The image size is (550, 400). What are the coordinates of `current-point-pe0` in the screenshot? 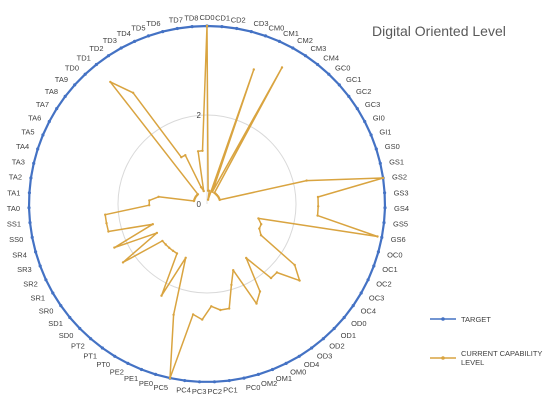 It's located at (173, 314).